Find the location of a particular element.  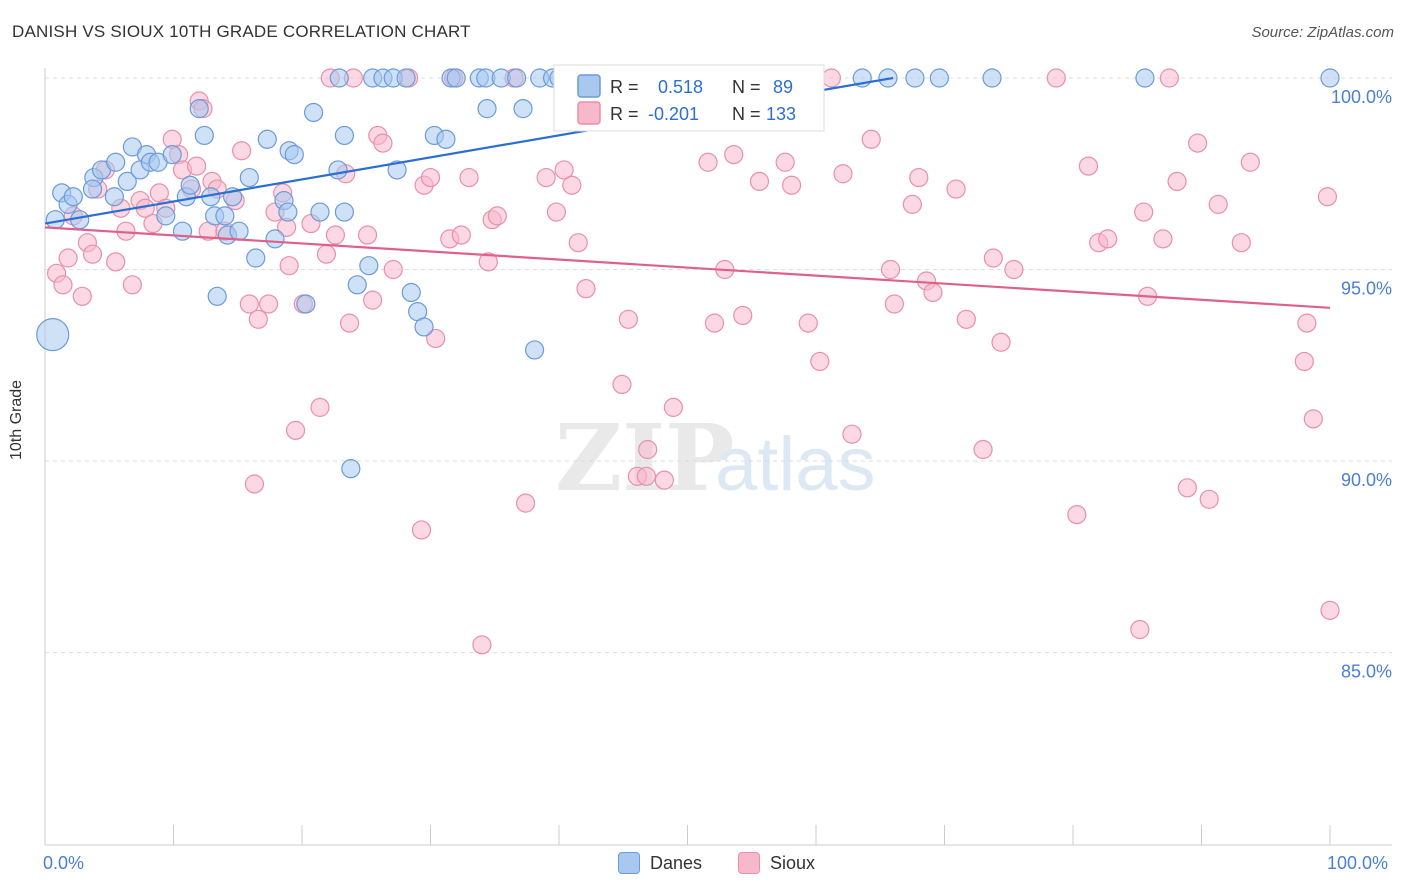

legend-swatch-danes is located at coordinates (589, 86).